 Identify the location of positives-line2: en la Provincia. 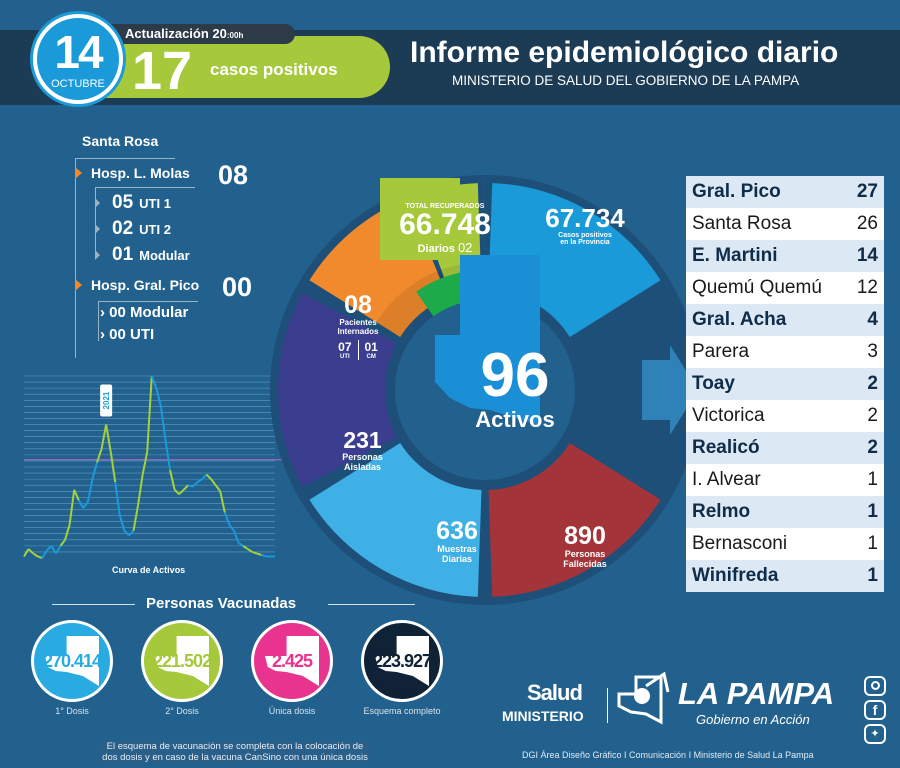
(585, 242).